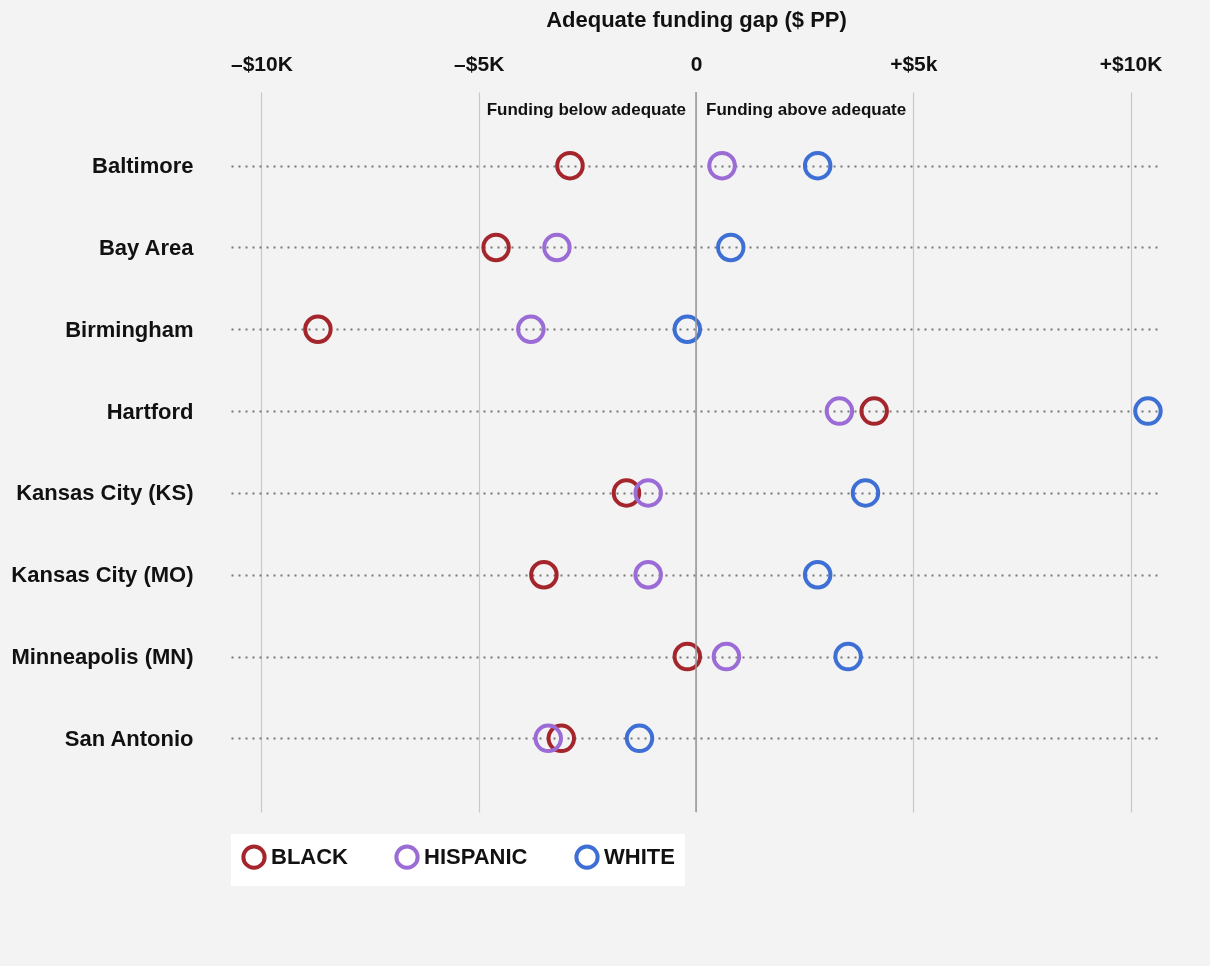 The height and width of the screenshot is (966, 1210). What do you see at coordinates (806, 109) in the screenshot?
I see `annotation: Funding above adequate` at bounding box center [806, 109].